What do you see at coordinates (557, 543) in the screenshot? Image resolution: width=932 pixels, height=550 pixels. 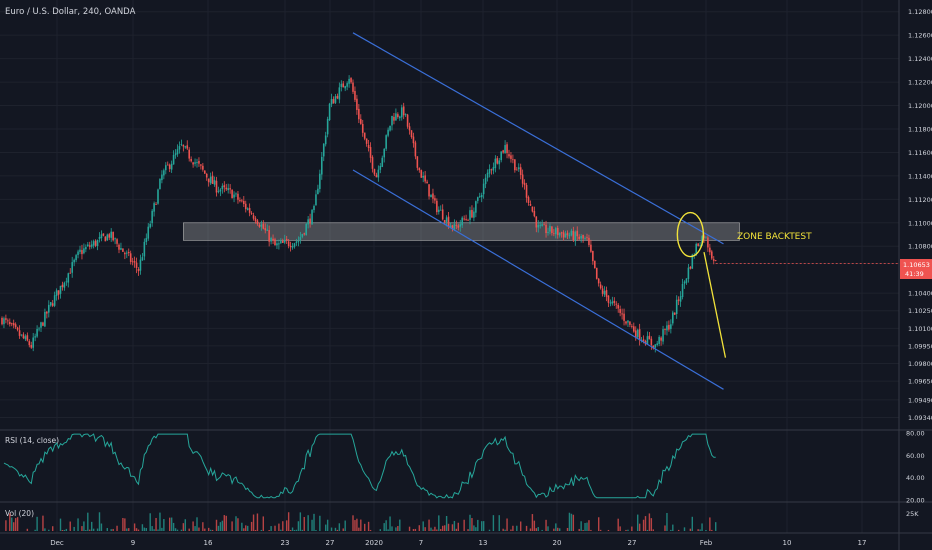 I see `time-tick-label: 20` at bounding box center [557, 543].